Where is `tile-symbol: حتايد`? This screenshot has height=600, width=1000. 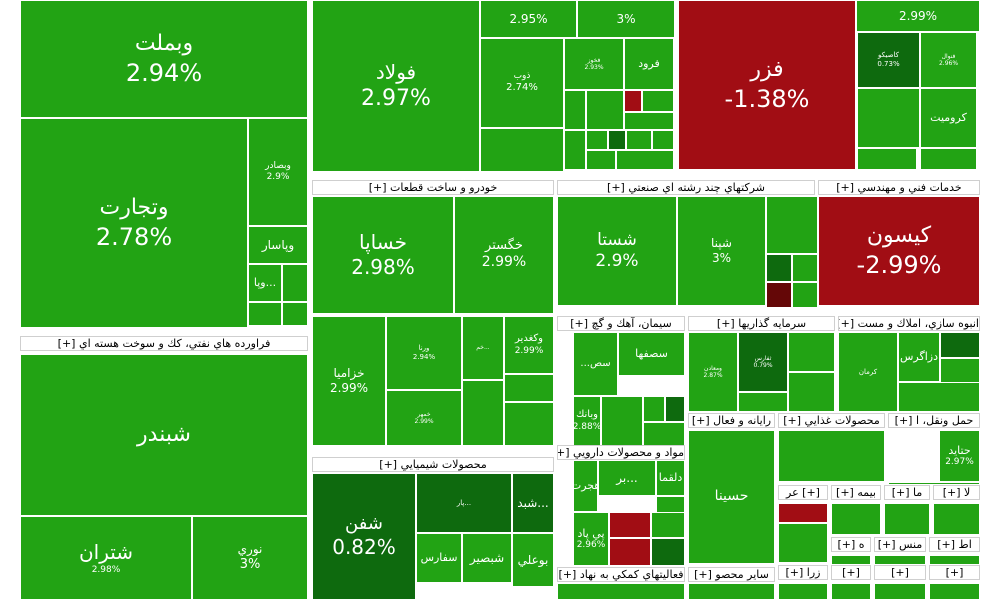
tile-symbol: حتايد is located at coordinates (959, 450).